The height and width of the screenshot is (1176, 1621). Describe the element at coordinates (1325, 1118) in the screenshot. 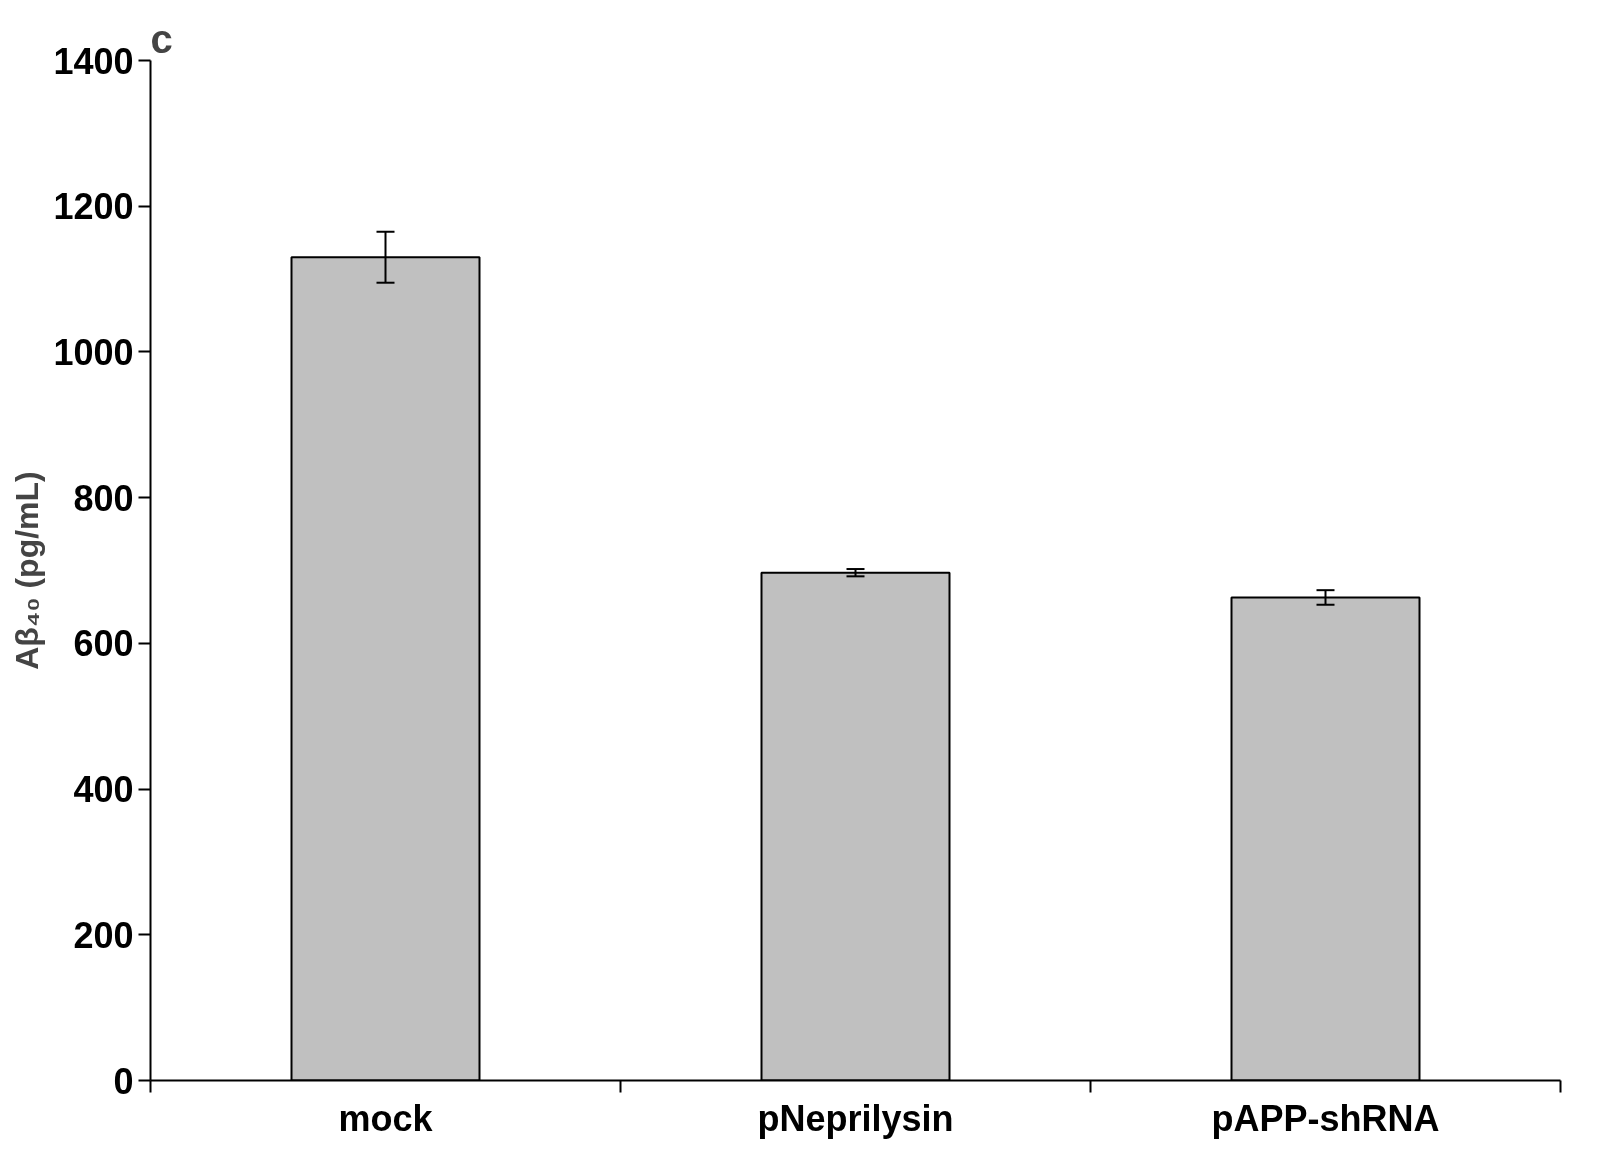

I see `x-tick-label: pAPP-shRNA` at that location.